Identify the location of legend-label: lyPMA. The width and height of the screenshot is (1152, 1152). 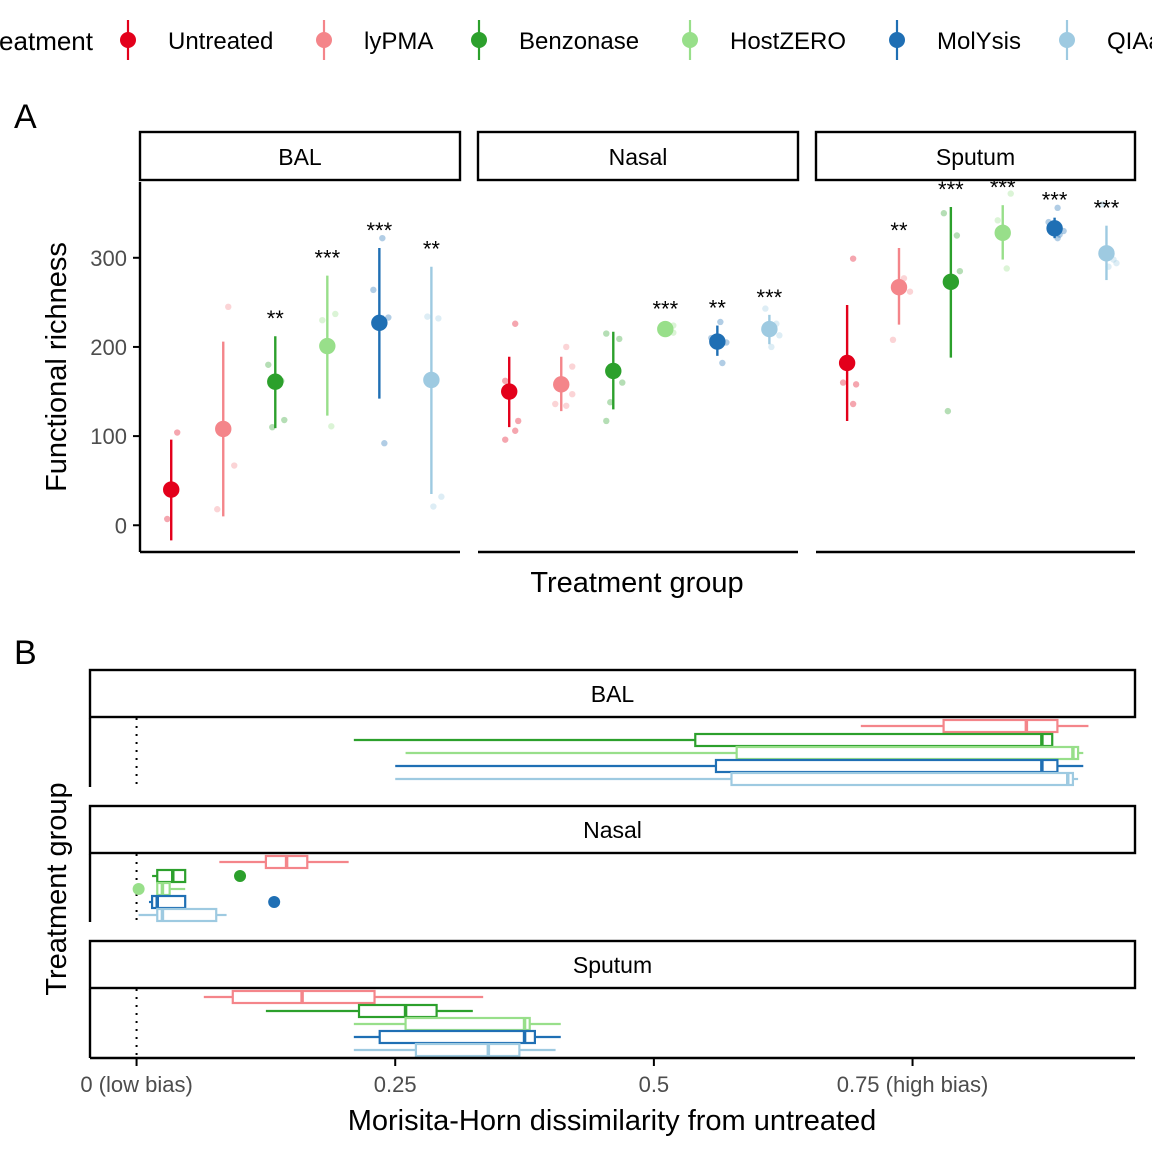
(398, 41).